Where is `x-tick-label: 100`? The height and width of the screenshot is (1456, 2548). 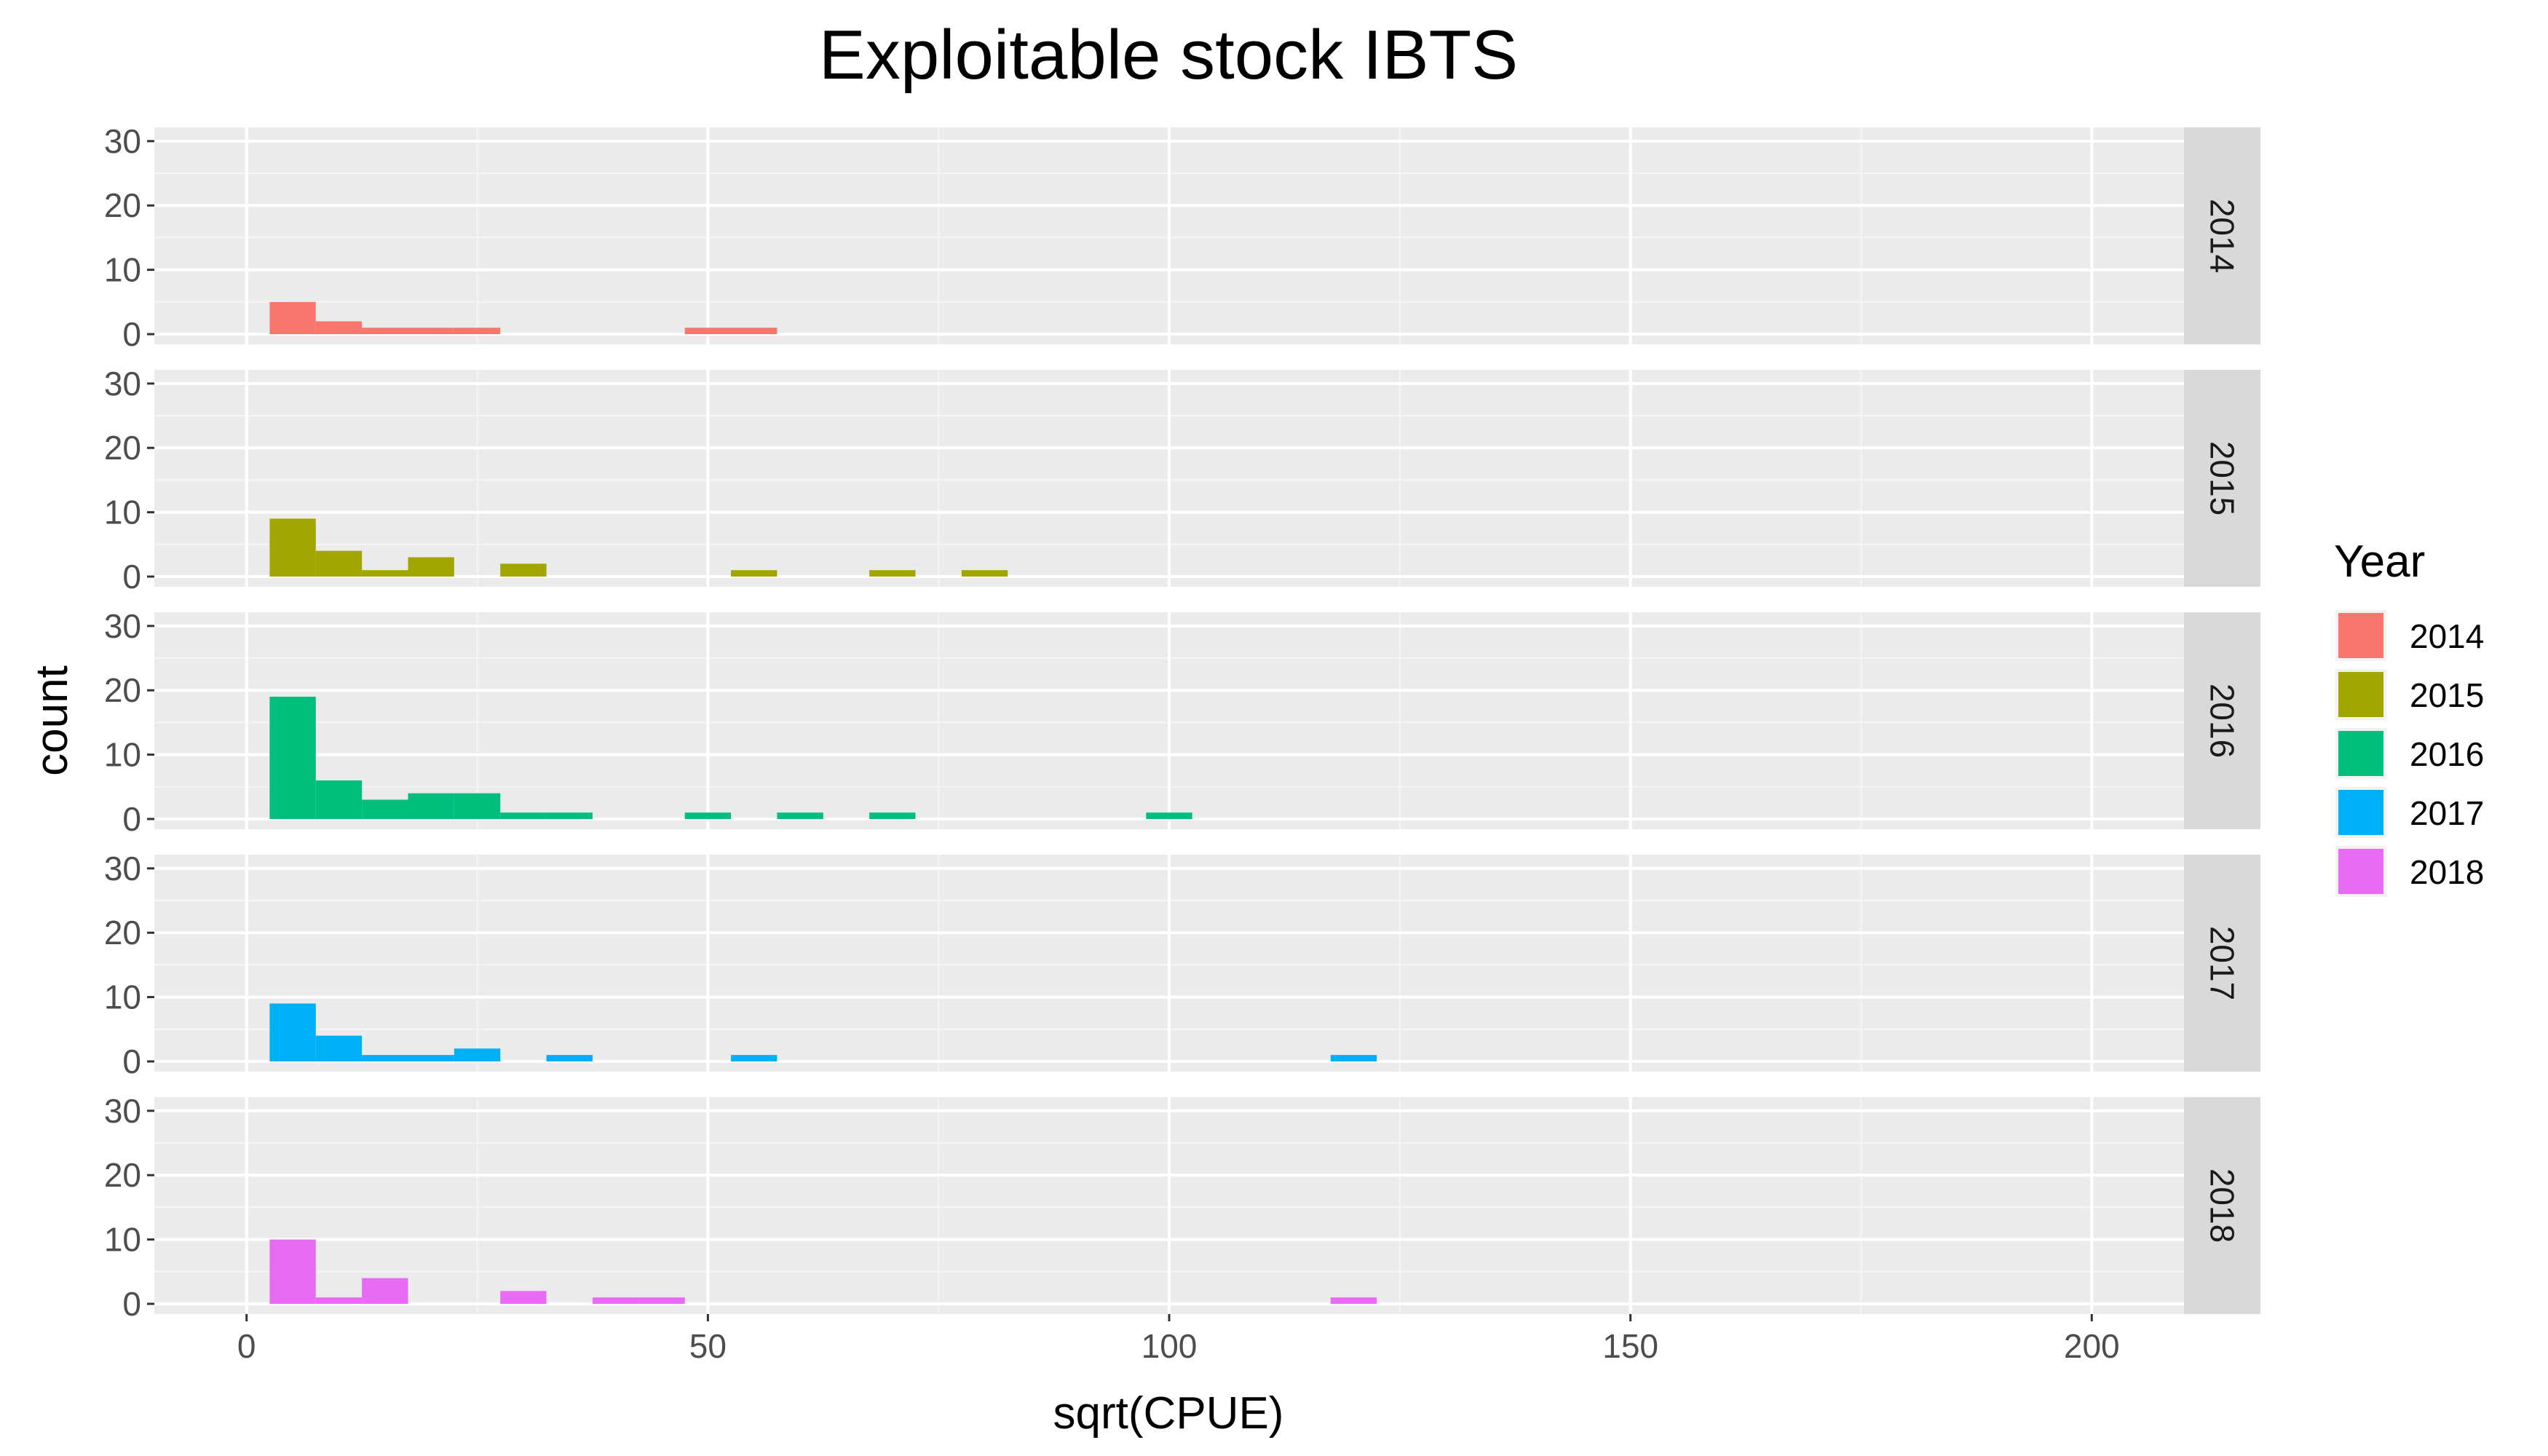 x-tick-label: 100 is located at coordinates (1170, 1346).